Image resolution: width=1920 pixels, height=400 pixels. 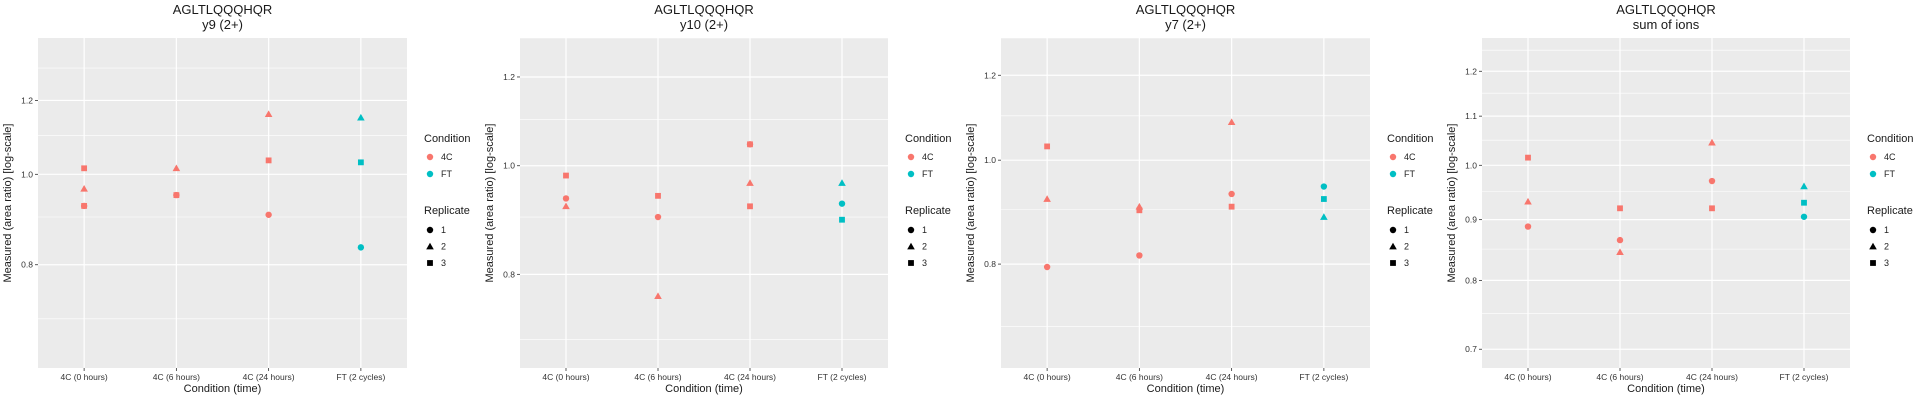 I want to click on legend-title-replicate: Replicate, so click(x=447, y=211).